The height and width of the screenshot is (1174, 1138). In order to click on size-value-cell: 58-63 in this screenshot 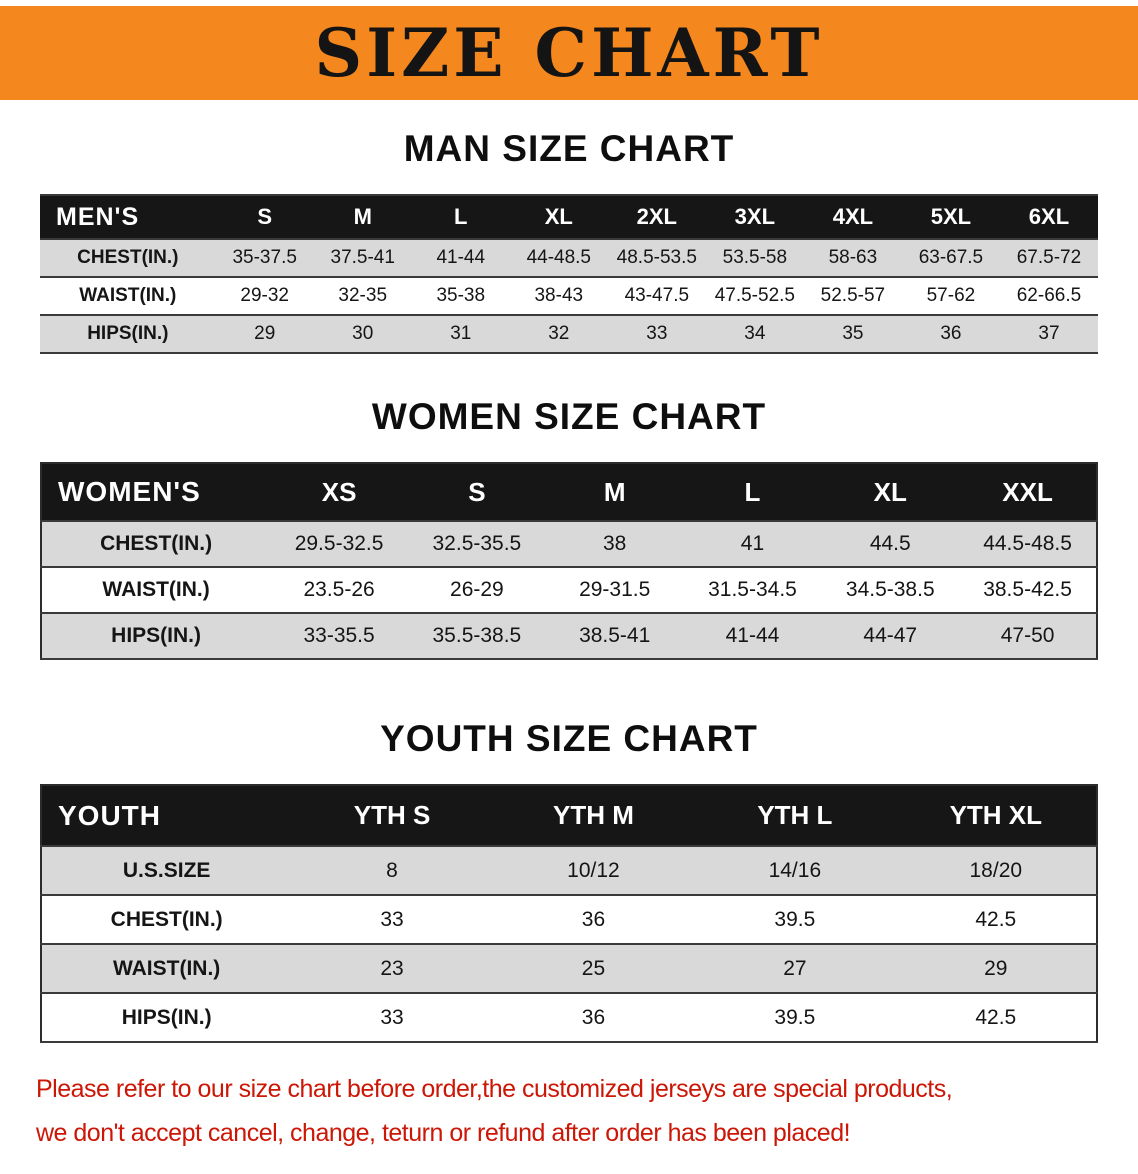, I will do `click(853, 257)`.